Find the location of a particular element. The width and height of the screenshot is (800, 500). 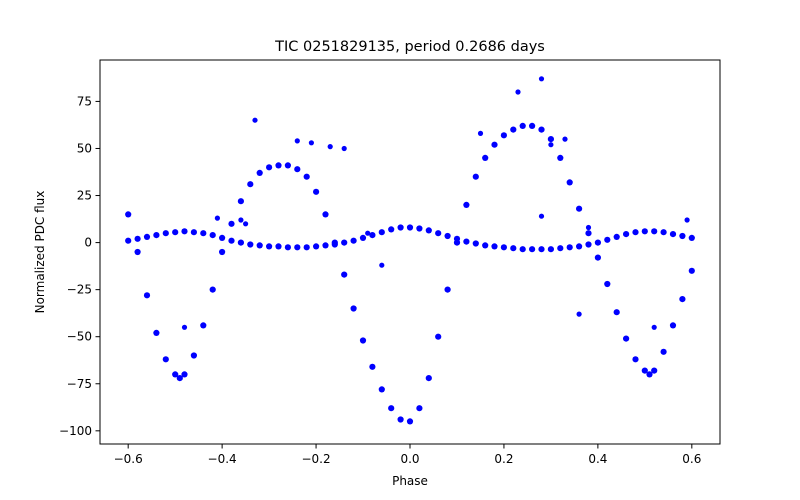

y-tick-label: 50 is located at coordinates (84, 148).